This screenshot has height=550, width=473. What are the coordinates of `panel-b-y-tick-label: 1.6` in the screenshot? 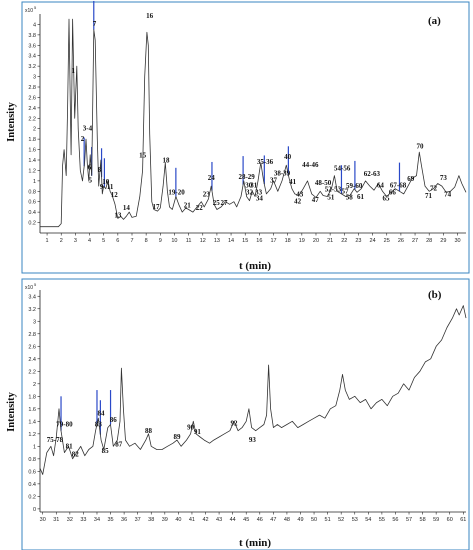 It's located at (32, 410).